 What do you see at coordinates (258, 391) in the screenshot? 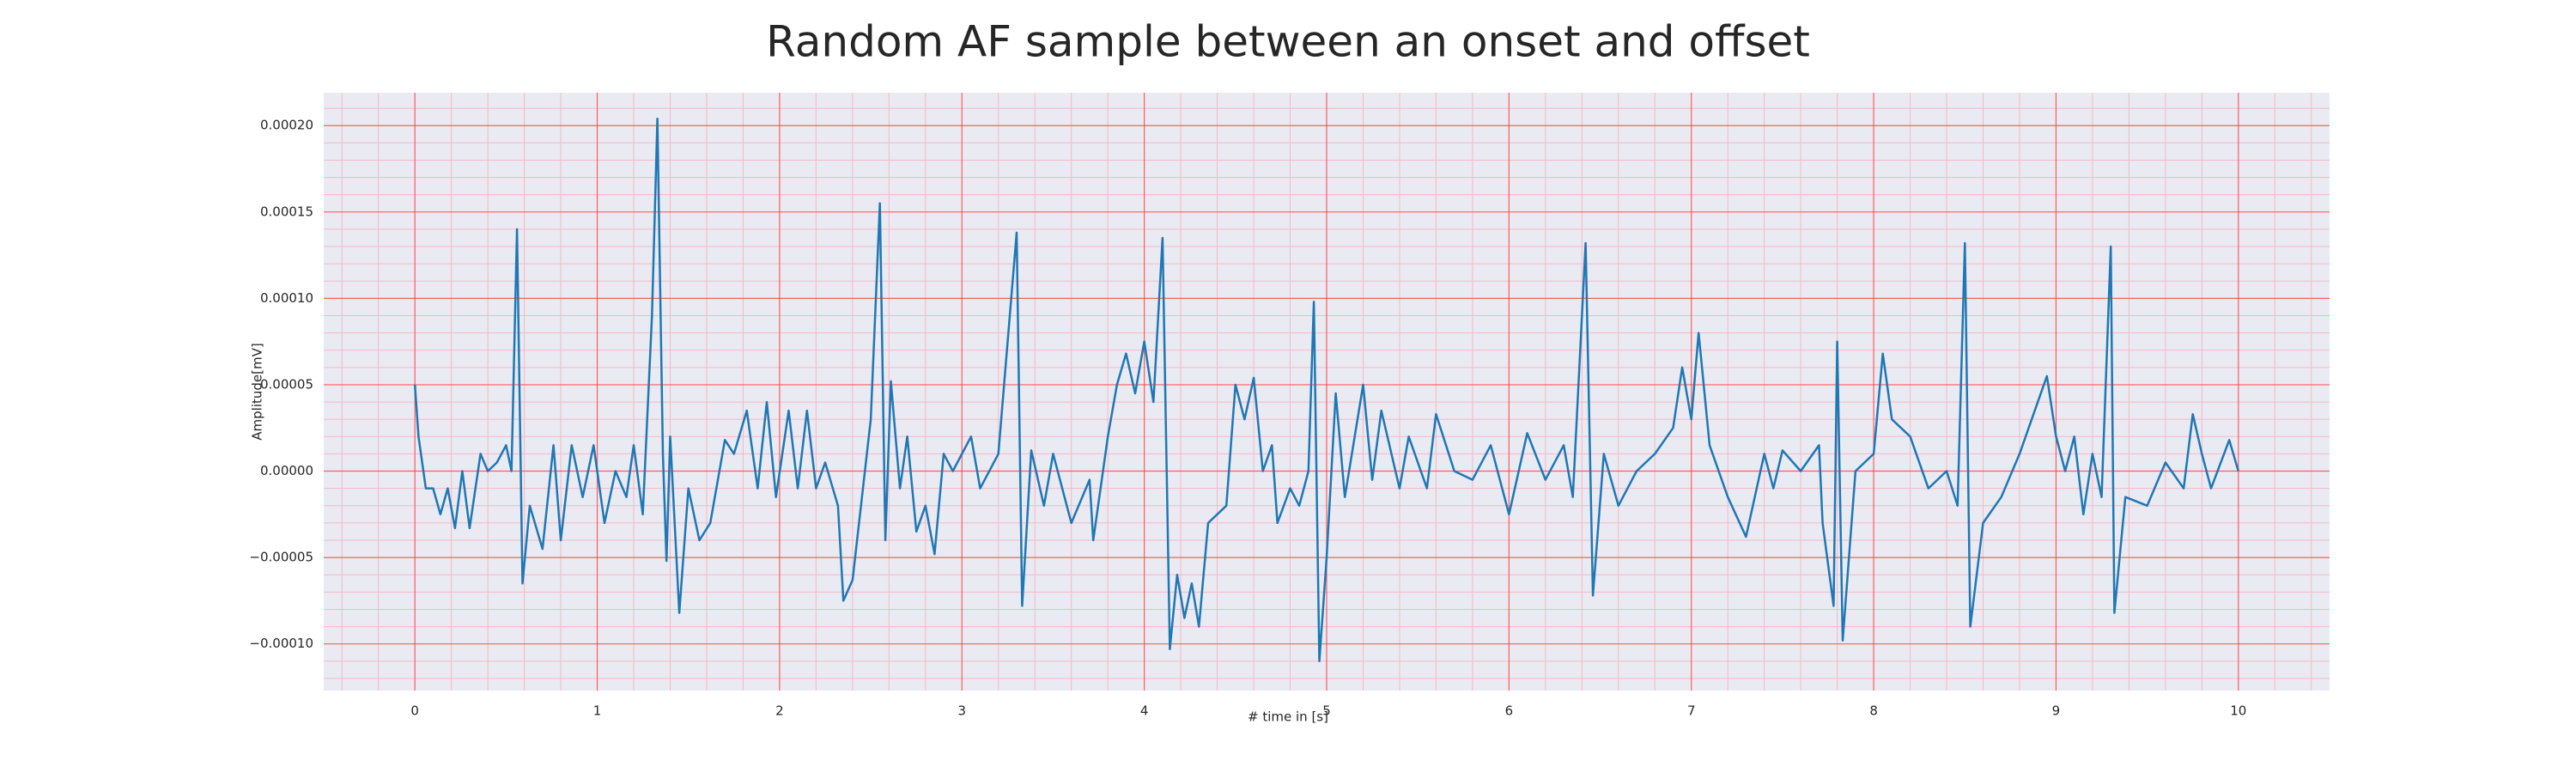
I see `y-axis-label: Amplitude[mV]` at bounding box center [258, 391].